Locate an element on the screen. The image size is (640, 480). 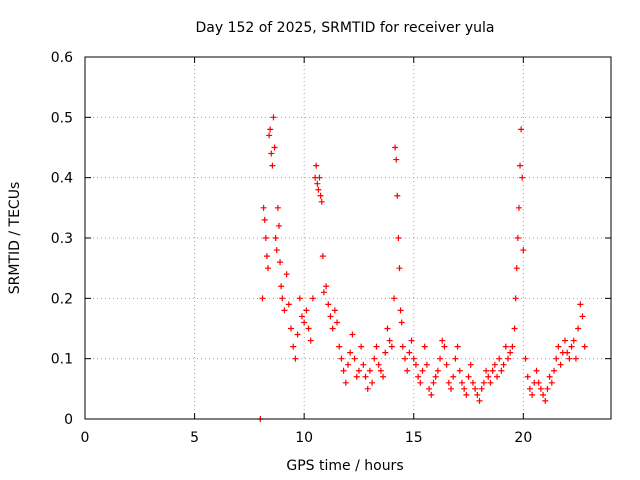
y-tick-label: 0.3 is located at coordinates (62, 239).